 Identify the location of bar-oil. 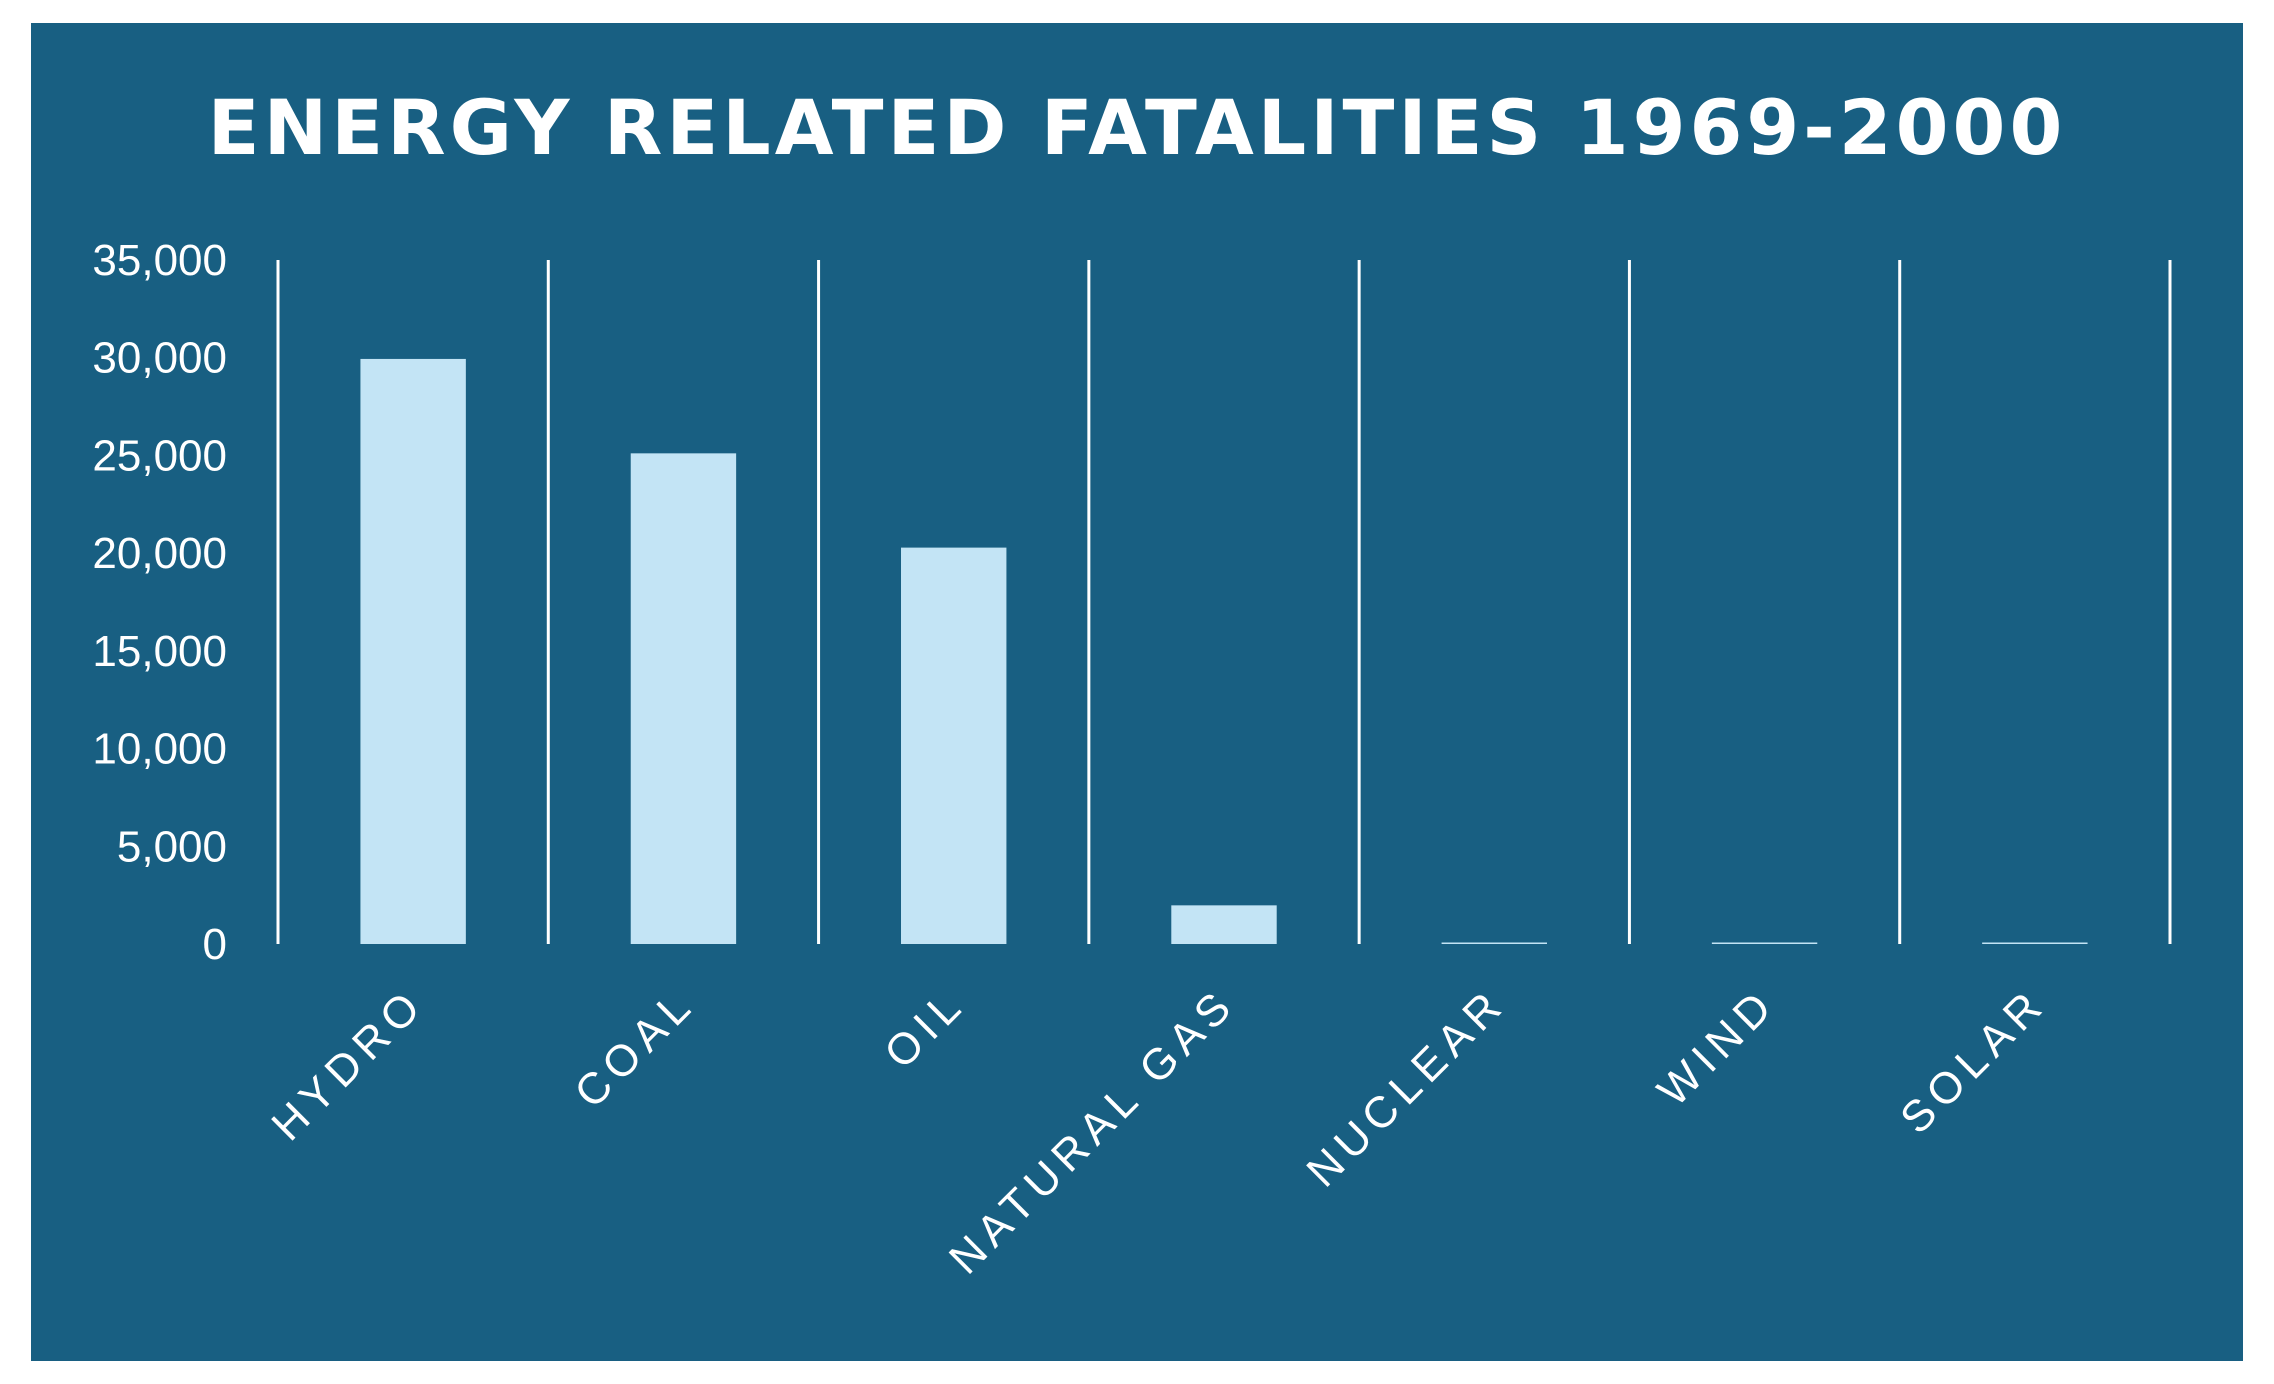
(954, 745).